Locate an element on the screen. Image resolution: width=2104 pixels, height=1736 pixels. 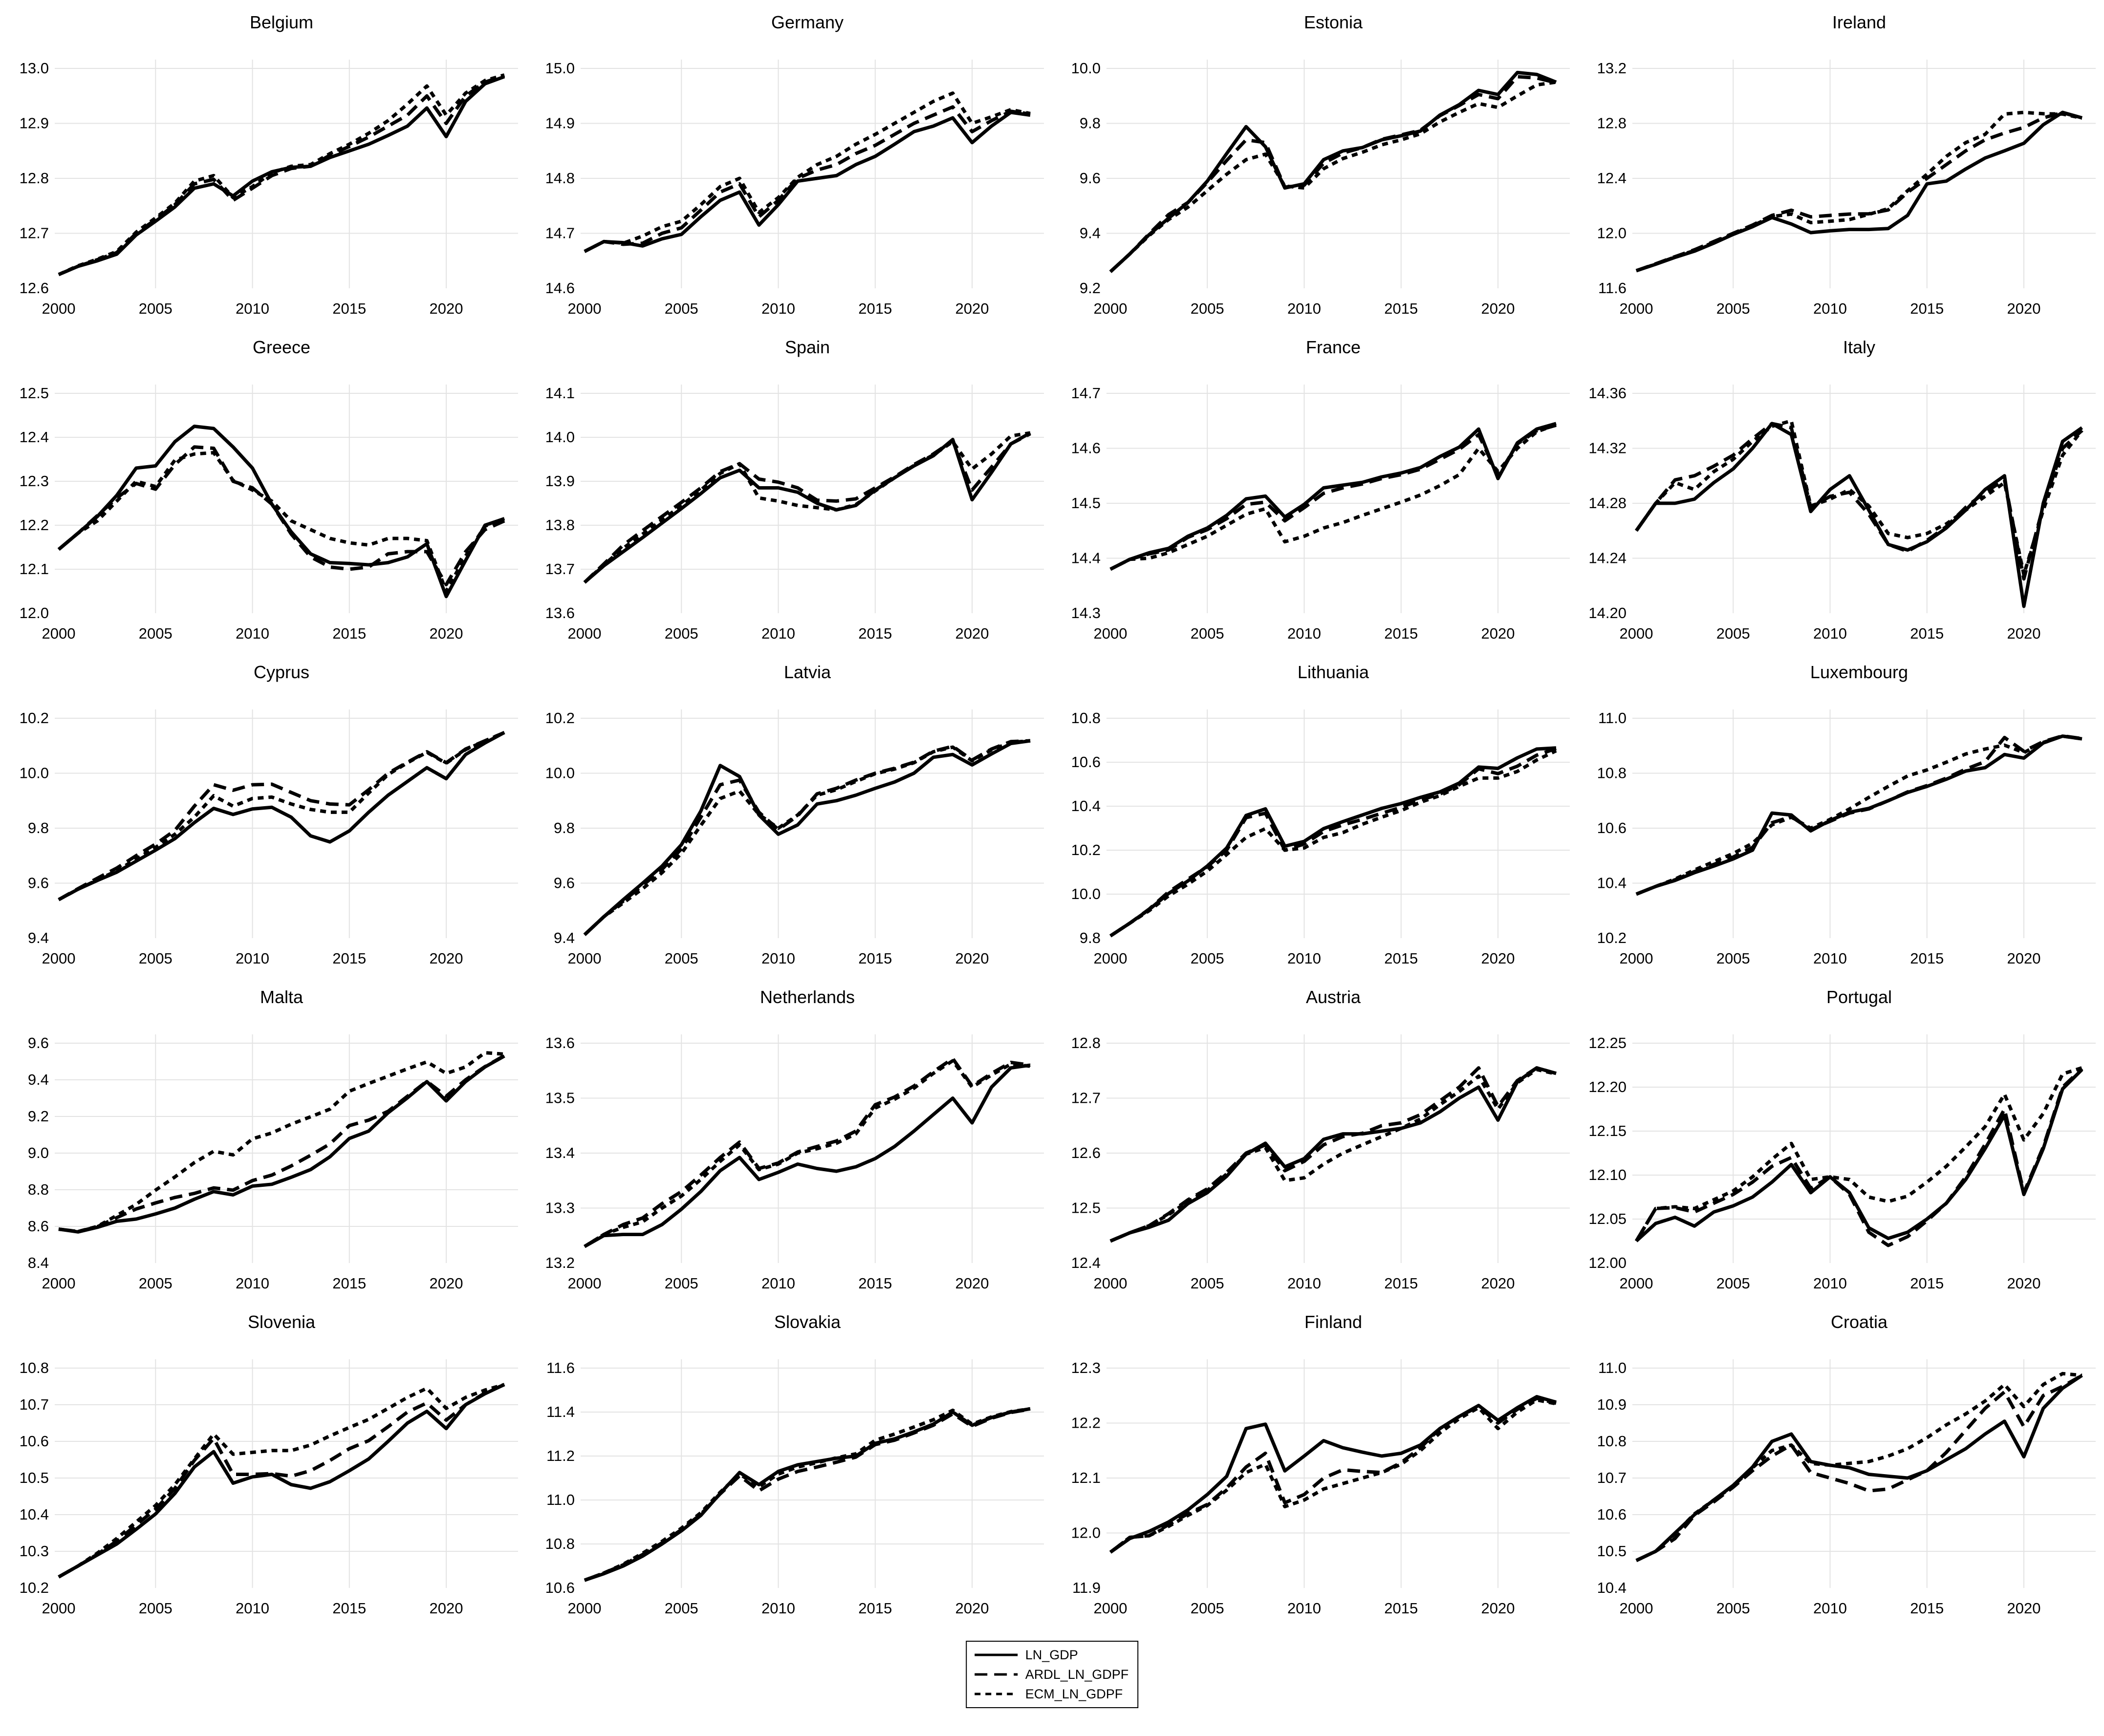
y-tick-label: 12.00 is located at coordinates (1607, 1262).